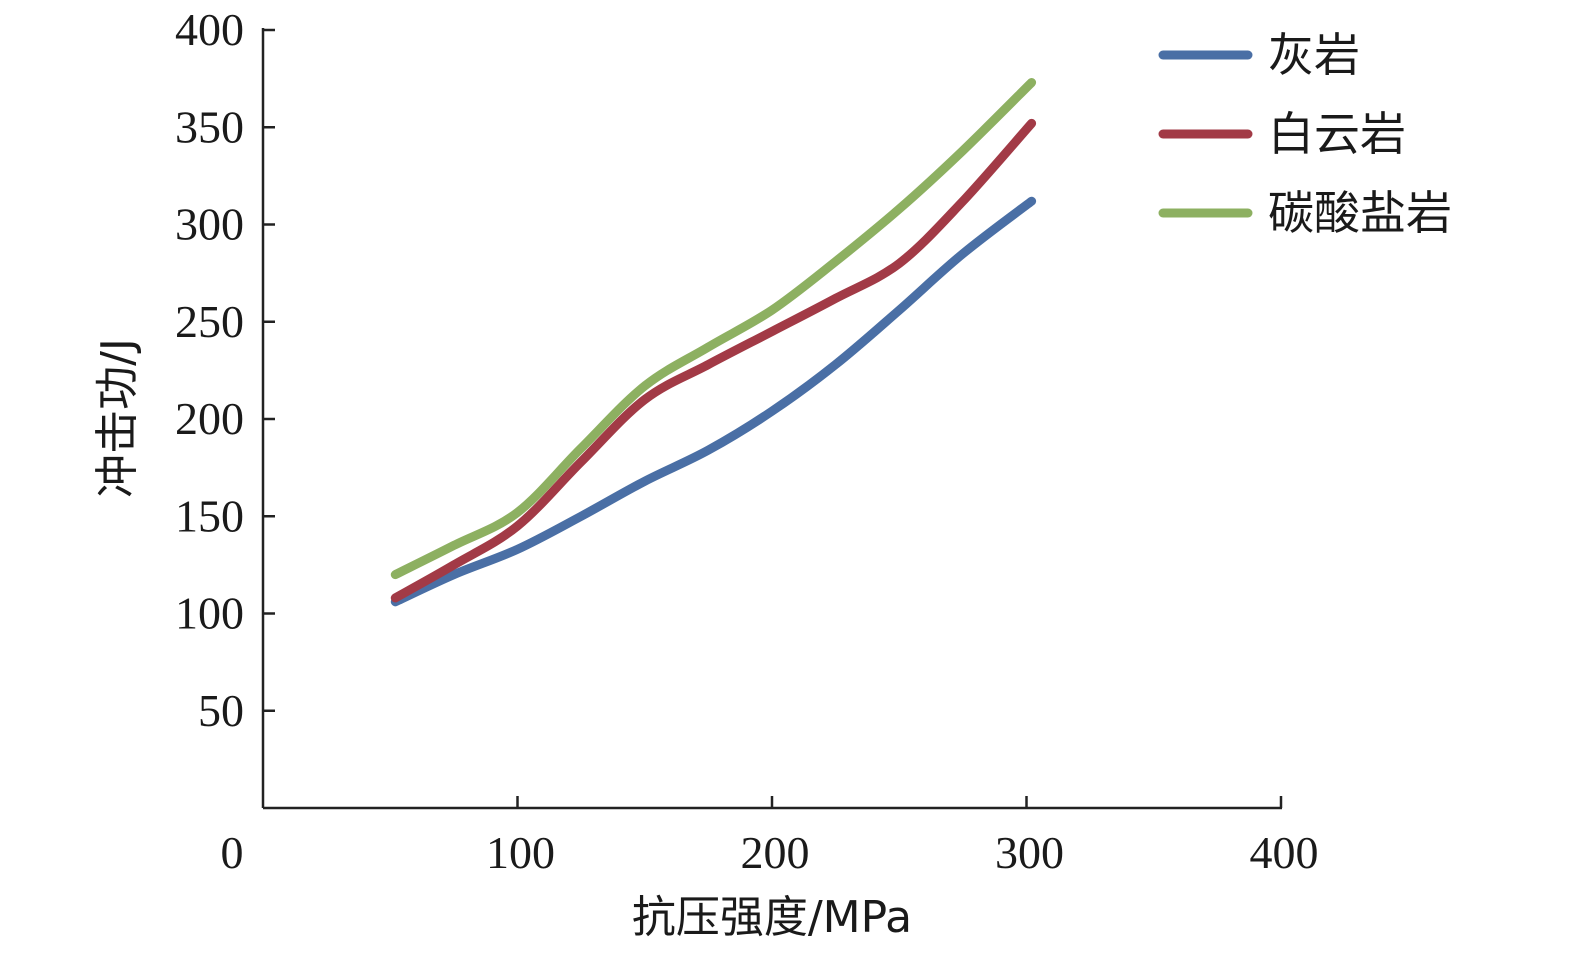 The height and width of the screenshot is (959, 1575). I want to click on y-tick-label: 200, so click(209, 418).